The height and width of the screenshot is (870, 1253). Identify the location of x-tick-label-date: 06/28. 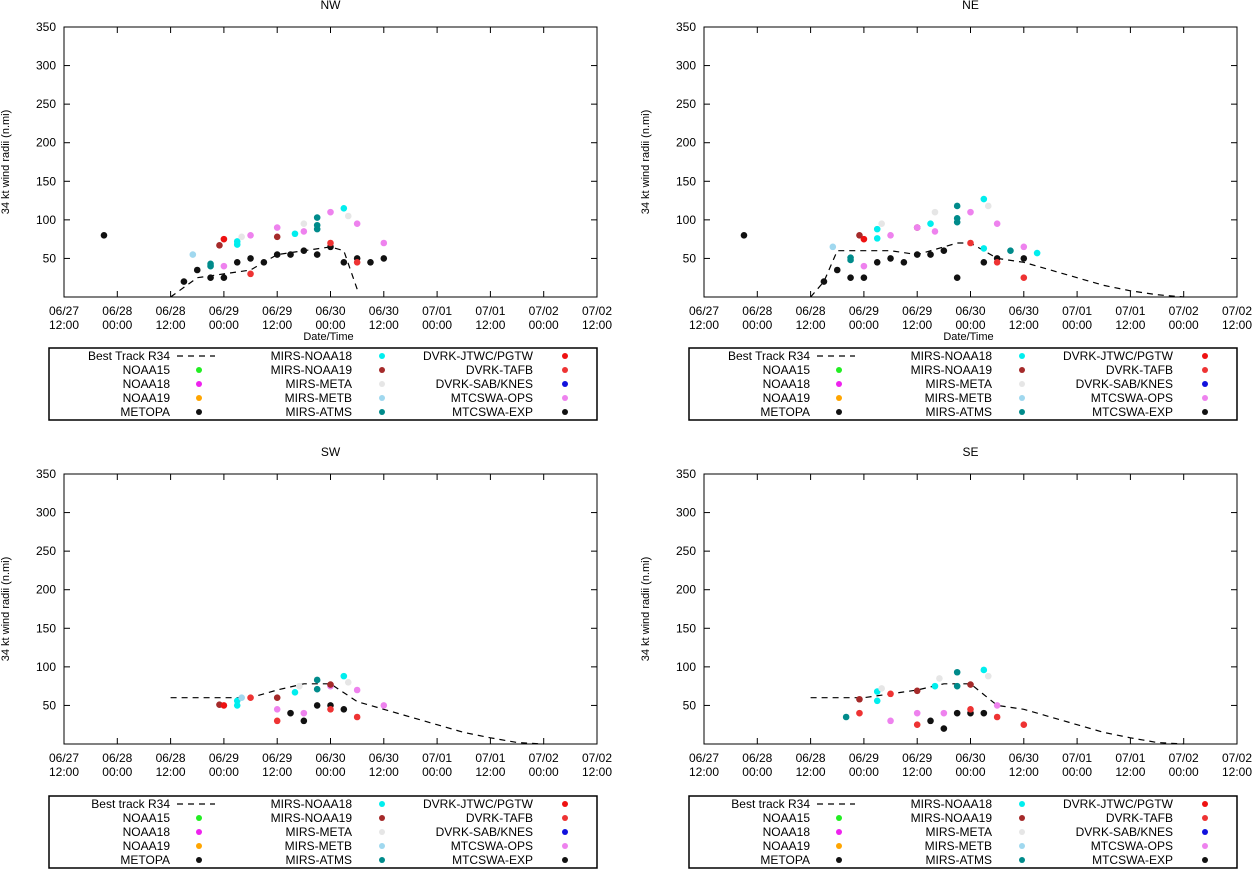
(171, 758).